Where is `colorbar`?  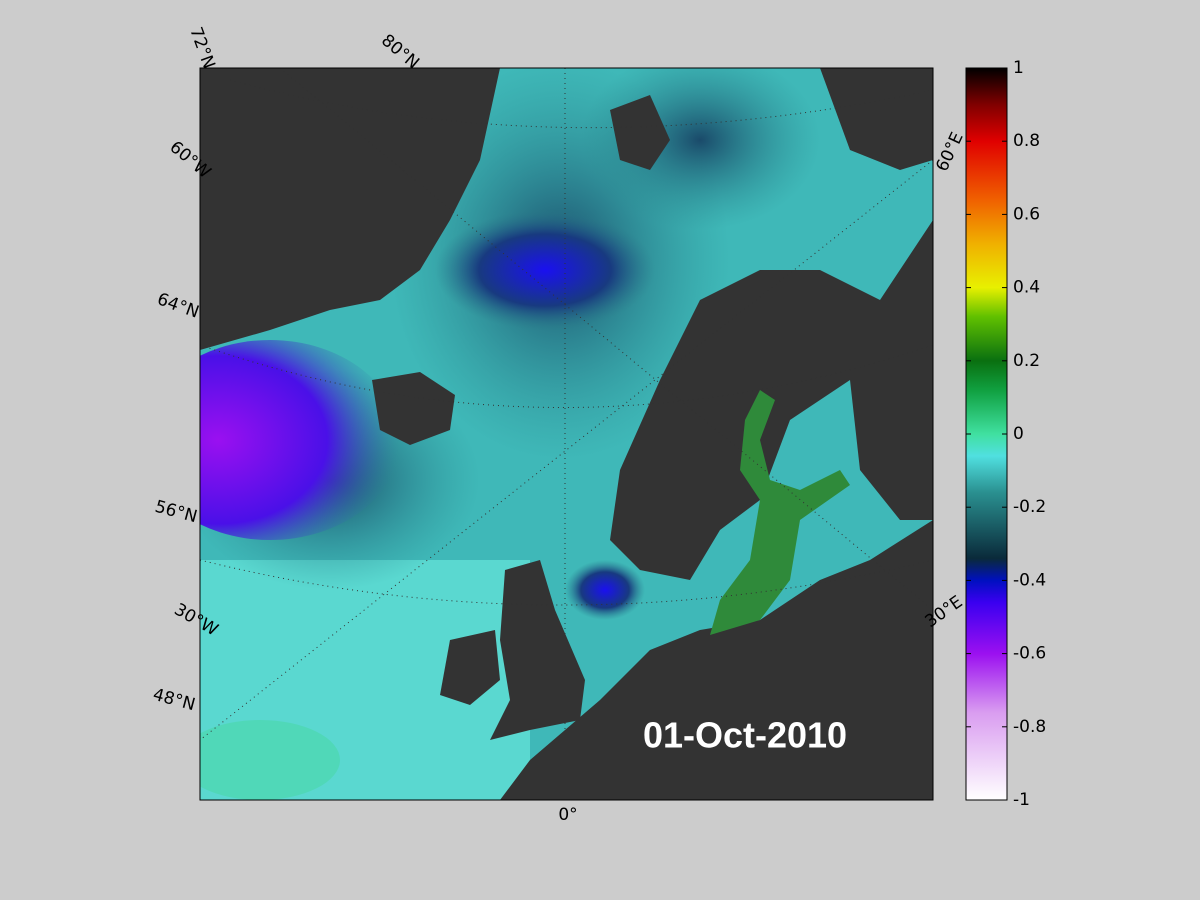 colorbar is located at coordinates (986, 434).